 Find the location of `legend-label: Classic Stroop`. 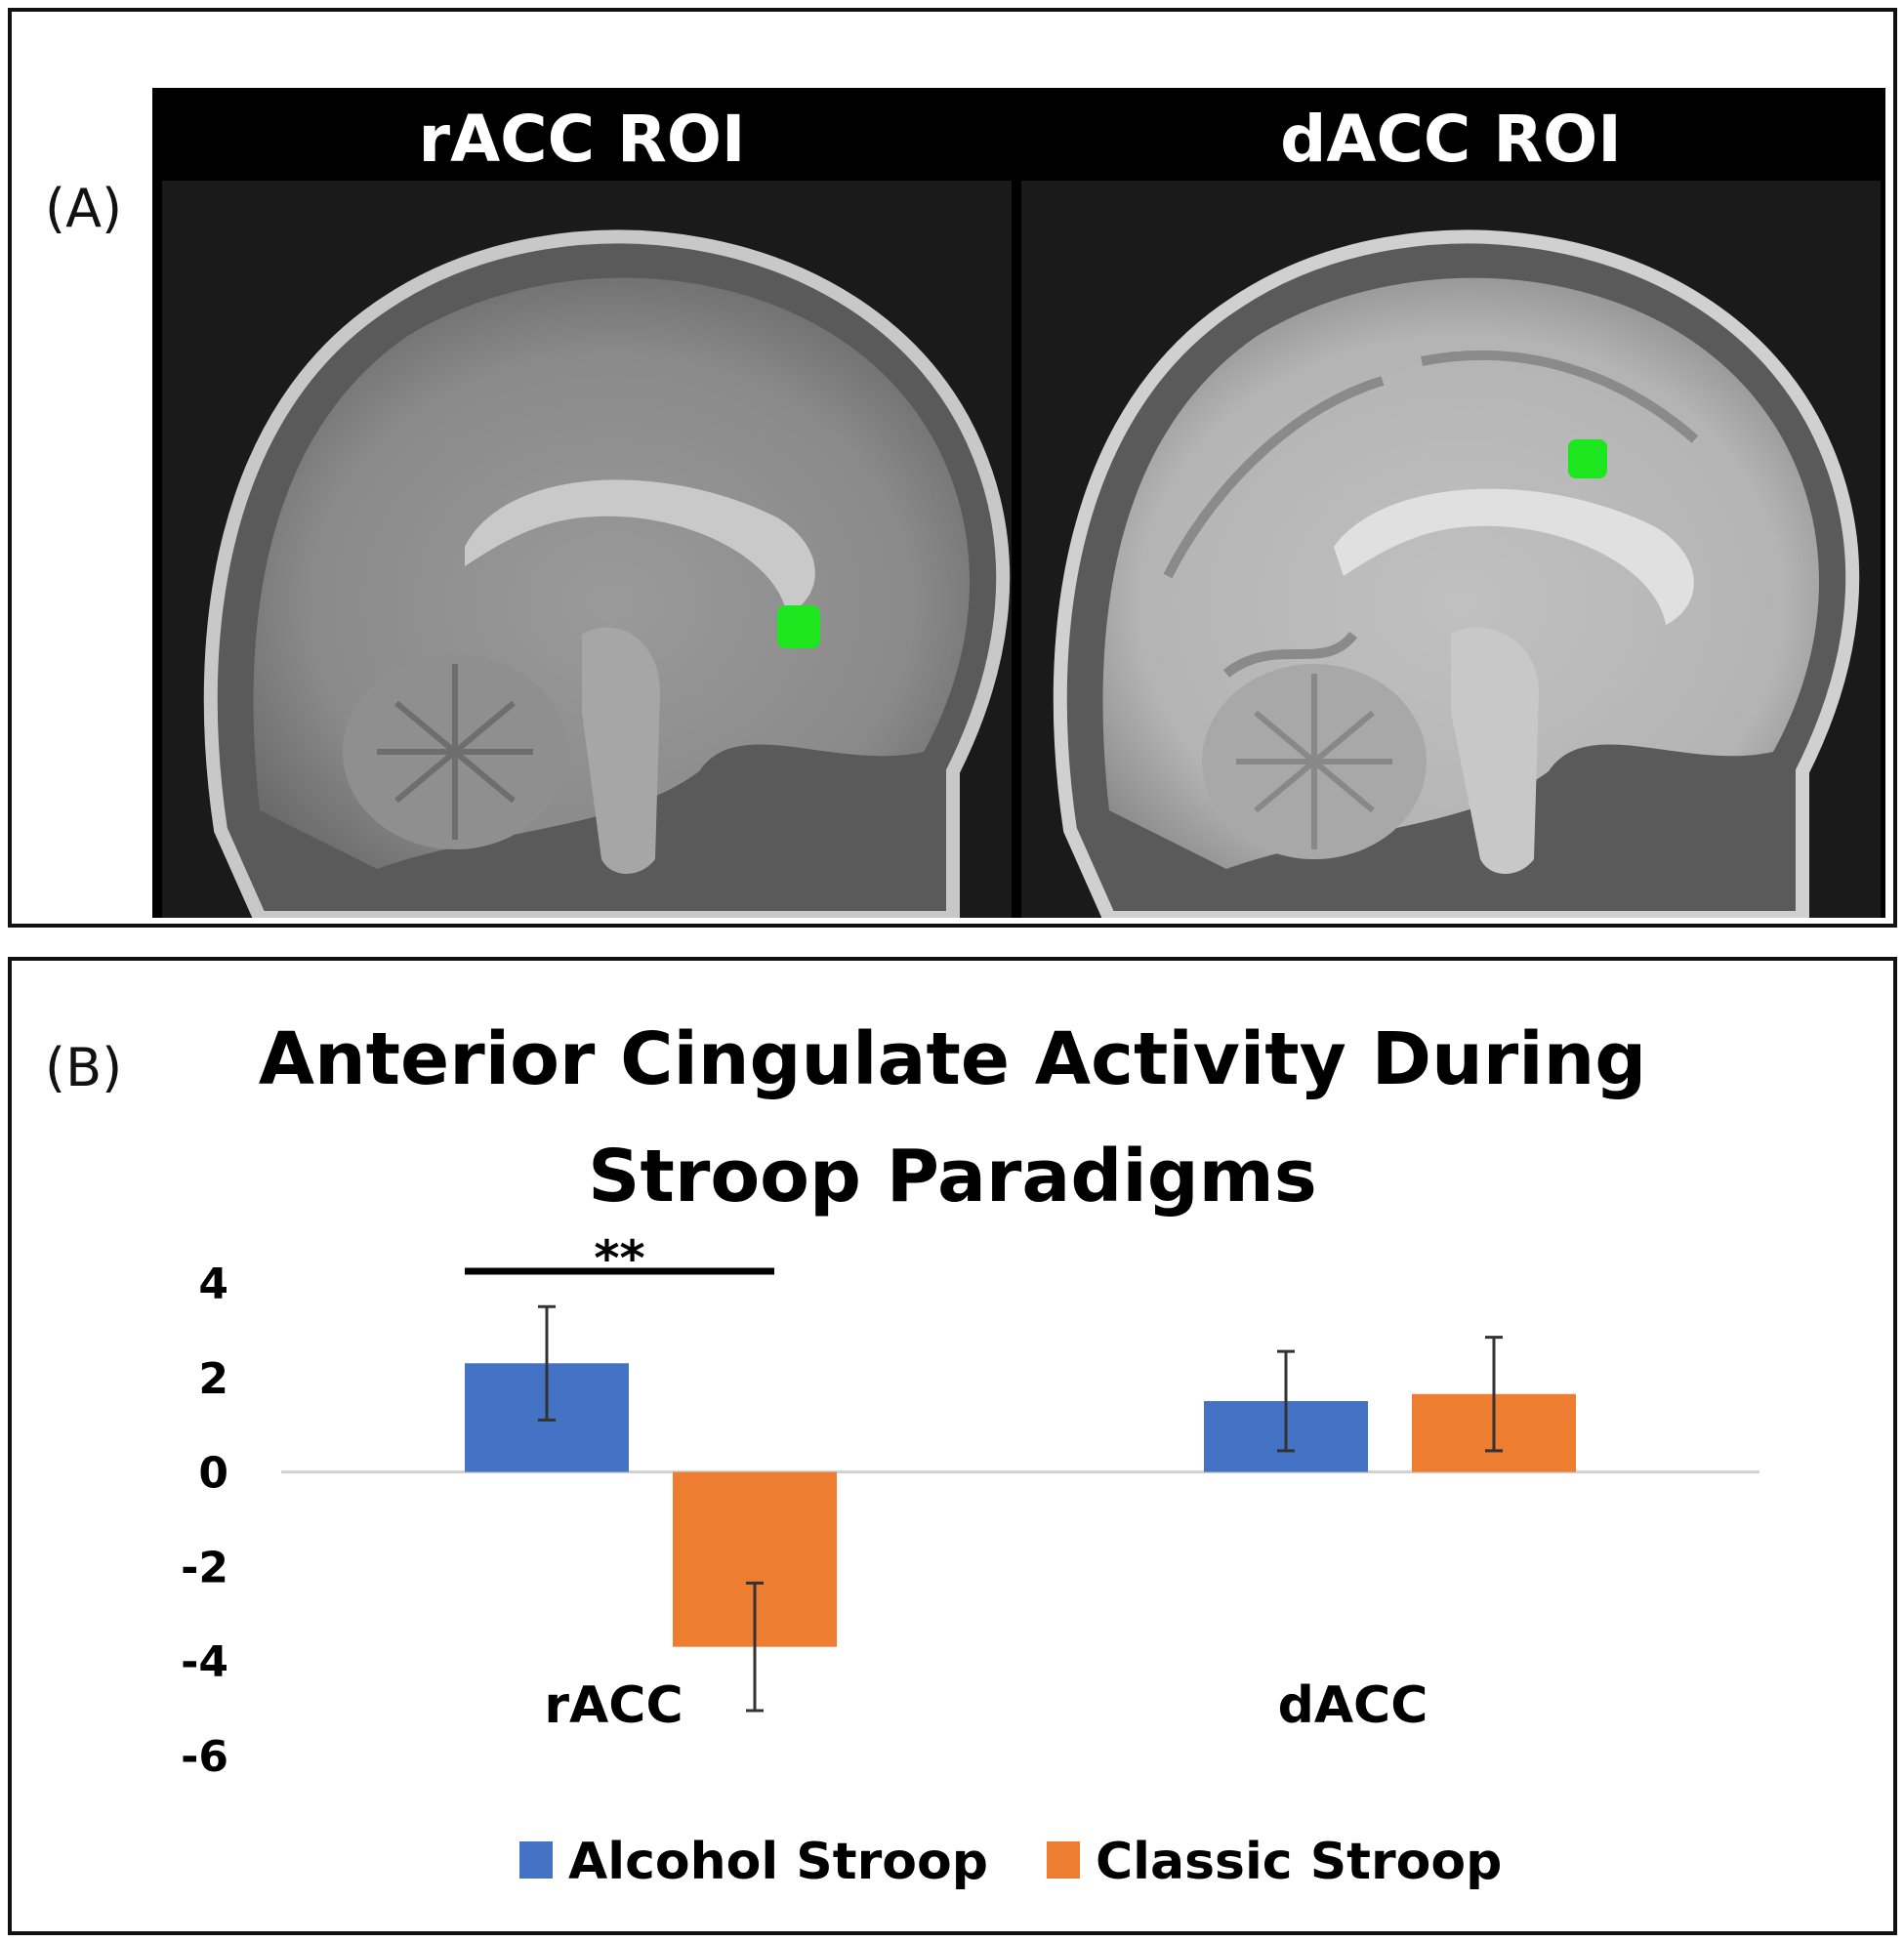

legend-label: Classic Stroop is located at coordinates (1299, 1862).